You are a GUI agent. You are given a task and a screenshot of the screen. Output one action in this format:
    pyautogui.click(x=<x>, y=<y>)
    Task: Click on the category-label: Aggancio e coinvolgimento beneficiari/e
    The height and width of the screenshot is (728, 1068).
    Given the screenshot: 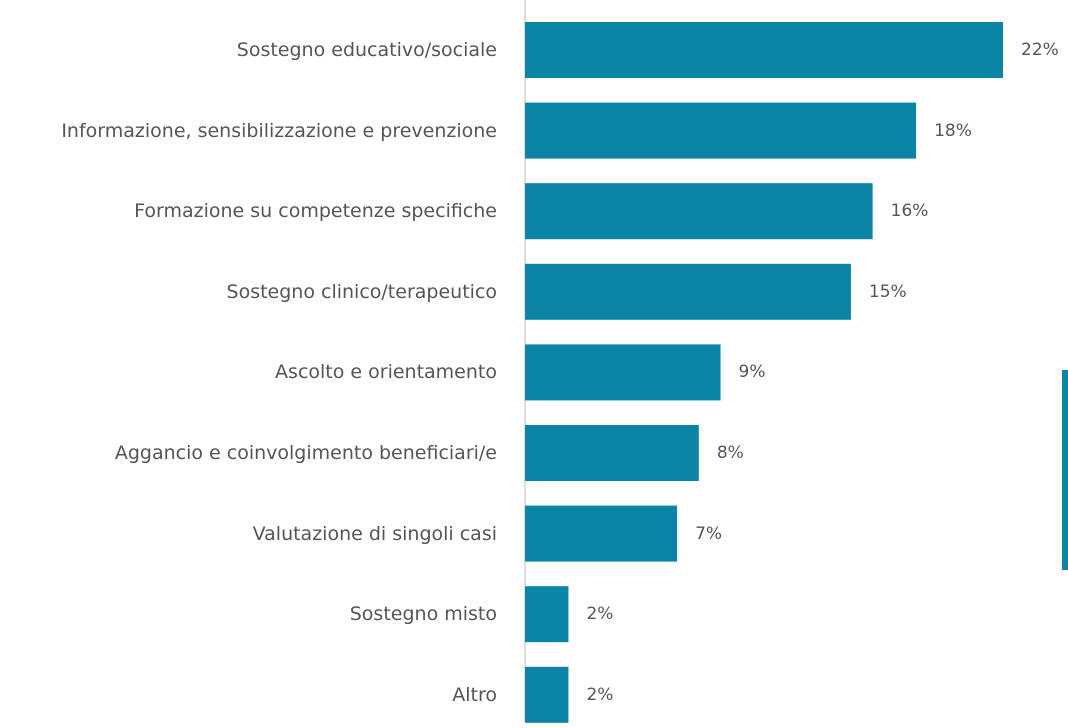 What is the action you would take?
    pyautogui.click(x=305, y=453)
    